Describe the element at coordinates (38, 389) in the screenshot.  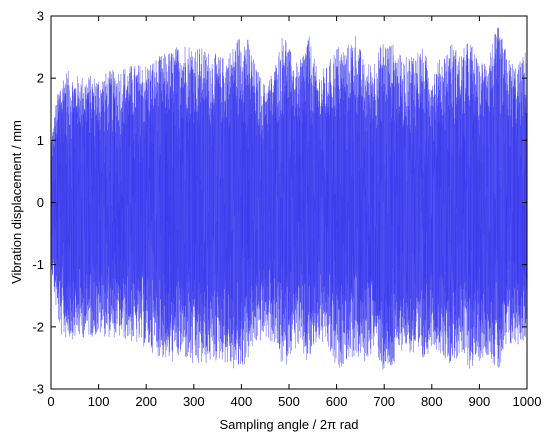
I see `y-tick-label: -3` at that location.